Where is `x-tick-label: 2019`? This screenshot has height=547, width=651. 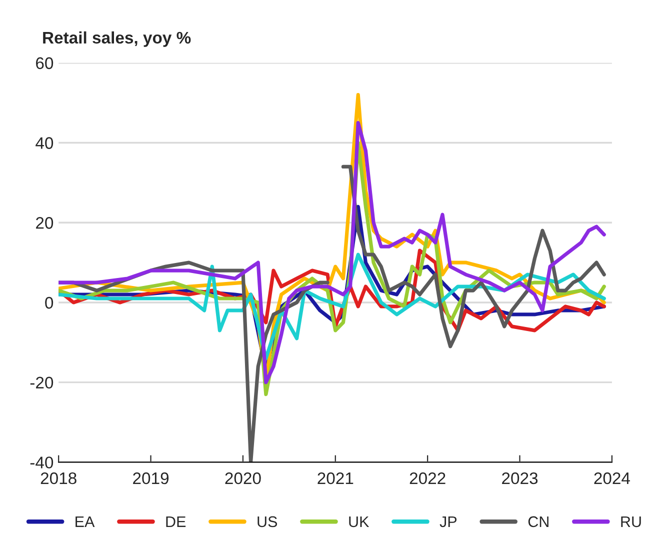 x-tick-label: 2019 is located at coordinates (151, 478).